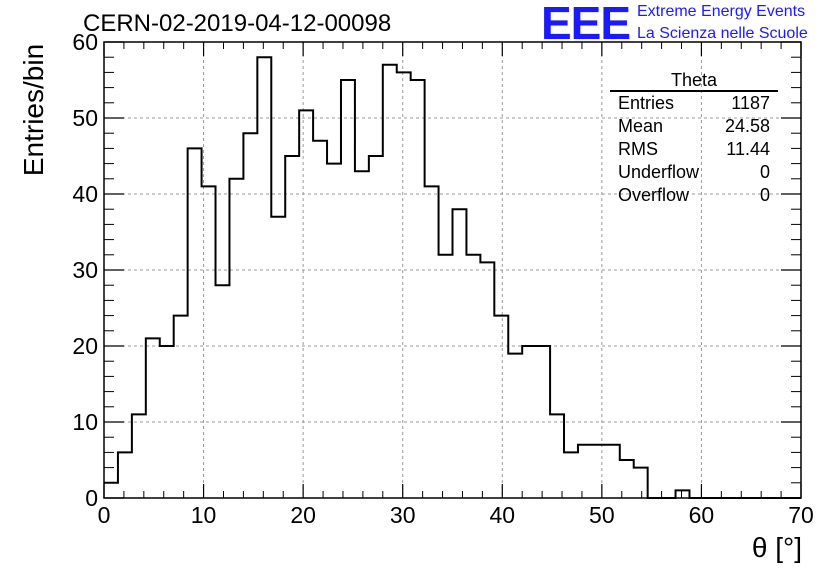 Image resolution: width=836 pixels, height=572 pixels. Describe the element at coordinates (750, 103) in the screenshot. I see `stats-value: 1187` at that location.